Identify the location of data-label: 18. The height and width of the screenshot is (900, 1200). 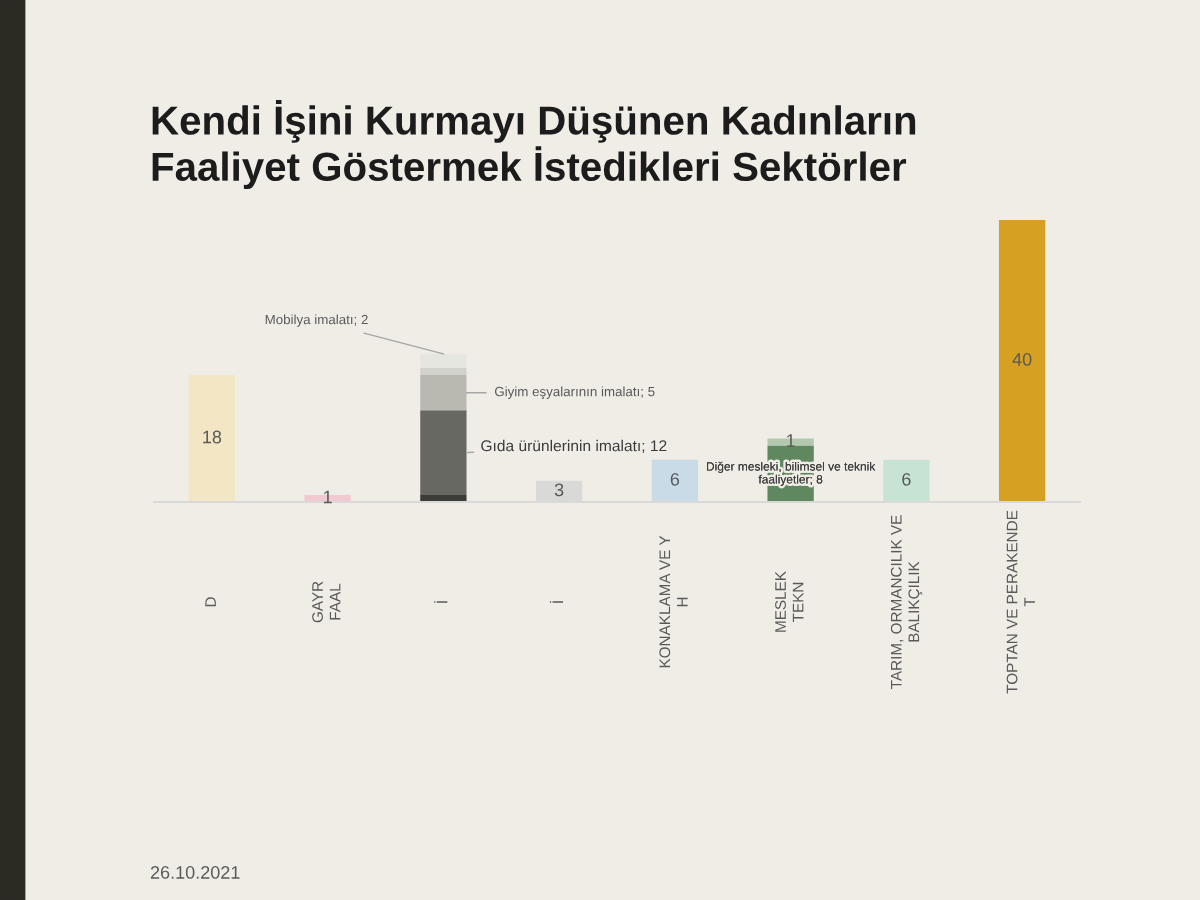
(212, 437).